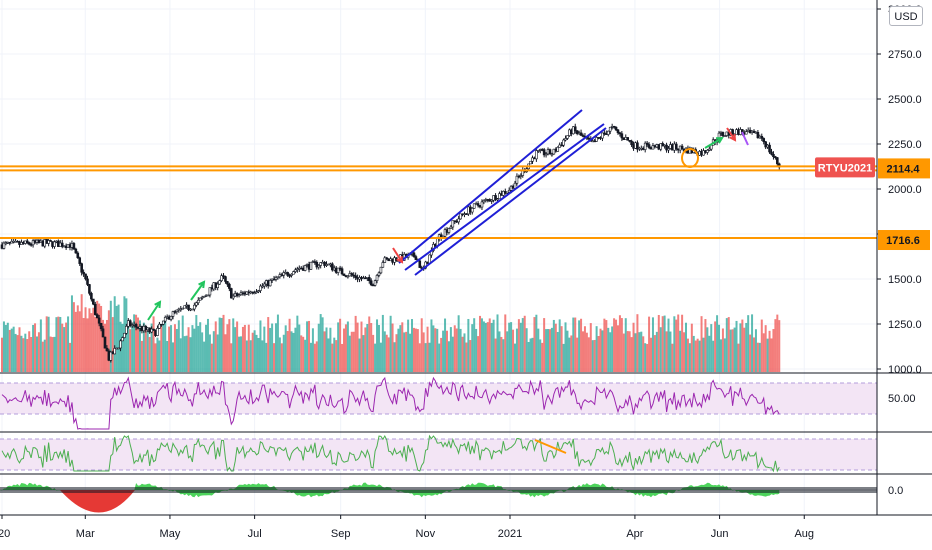 Image resolution: width=932 pixels, height=550 pixels. I want to click on symbol-badge-text: RTYU2021, so click(845, 168).